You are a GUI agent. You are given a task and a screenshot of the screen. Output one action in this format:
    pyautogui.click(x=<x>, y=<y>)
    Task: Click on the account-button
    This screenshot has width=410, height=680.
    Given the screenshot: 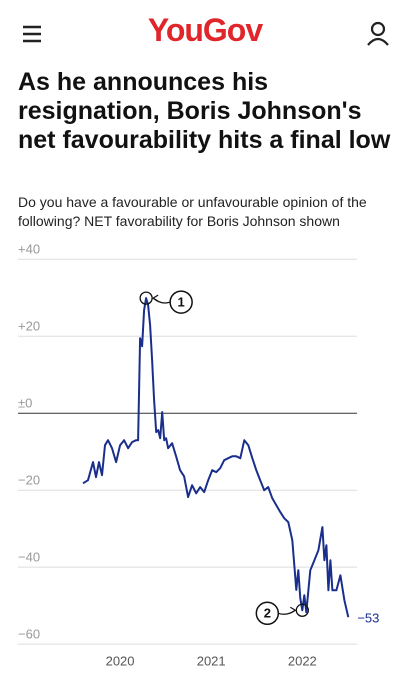 What is the action you would take?
    pyautogui.click(x=378, y=33)
    